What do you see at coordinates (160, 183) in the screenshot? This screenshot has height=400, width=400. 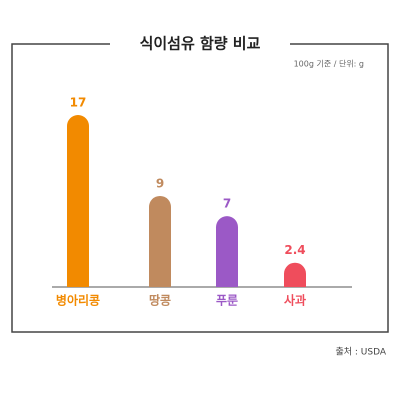 I see `value-label: 9` at bounding box center [160, 183].